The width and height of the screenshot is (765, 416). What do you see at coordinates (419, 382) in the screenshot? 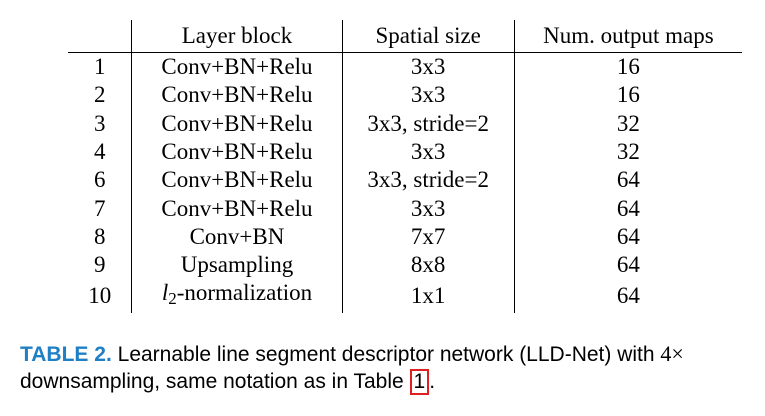
I see `table-reference-link: 1` at bounding box center [419, 382].